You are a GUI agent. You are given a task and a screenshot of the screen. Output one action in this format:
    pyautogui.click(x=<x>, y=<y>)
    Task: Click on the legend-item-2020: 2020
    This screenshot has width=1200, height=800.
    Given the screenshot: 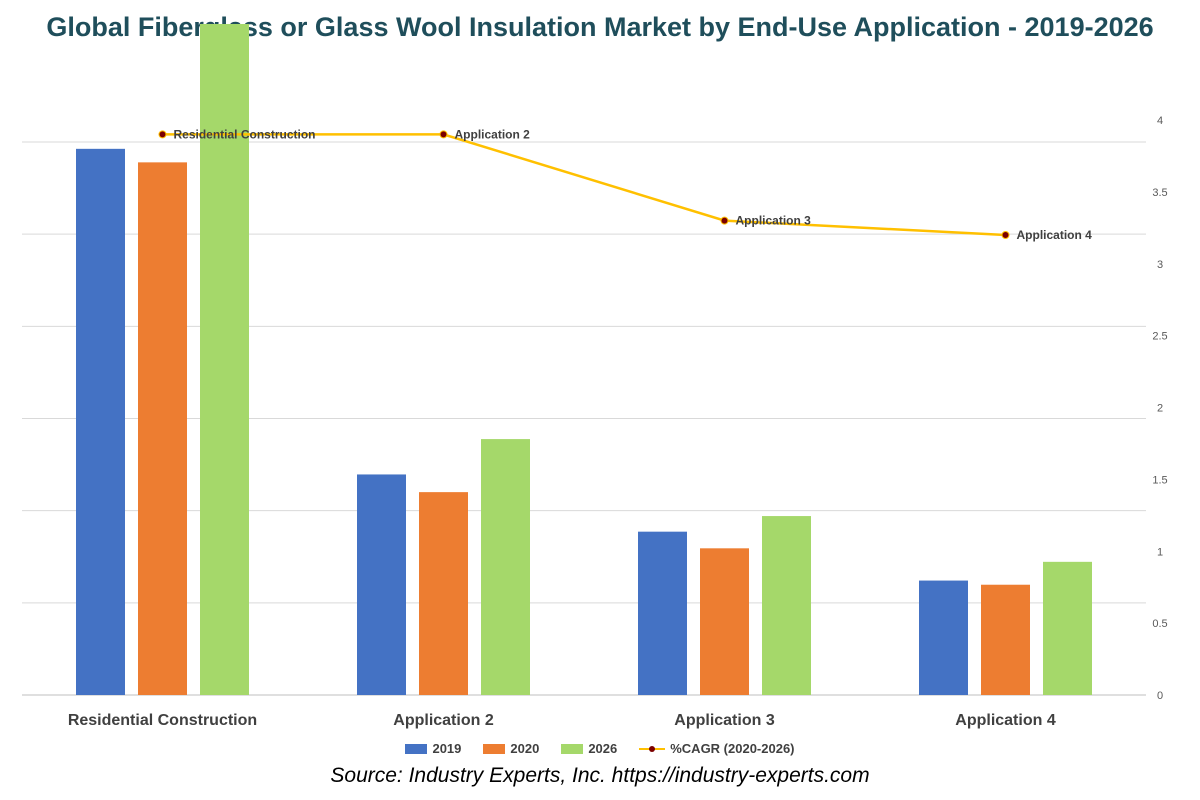 What is the action you would take?
    pyautogui.click(x=511, y=748)
    